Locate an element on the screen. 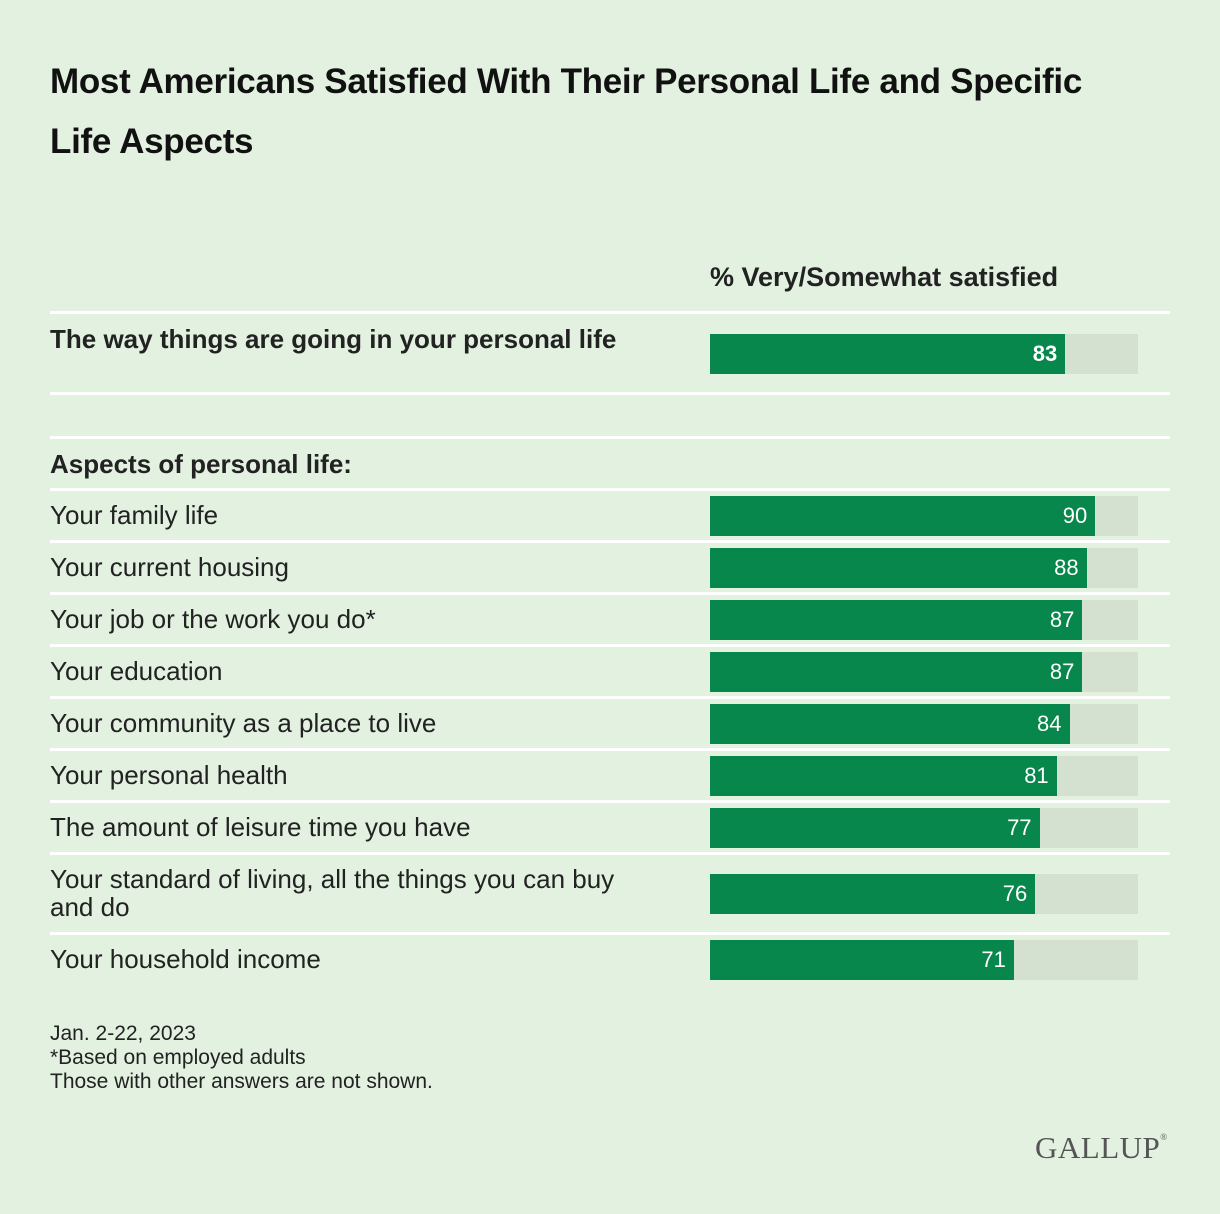 The image size is (1220, 1214). bar: 90 is located at coordinates (903, 516).